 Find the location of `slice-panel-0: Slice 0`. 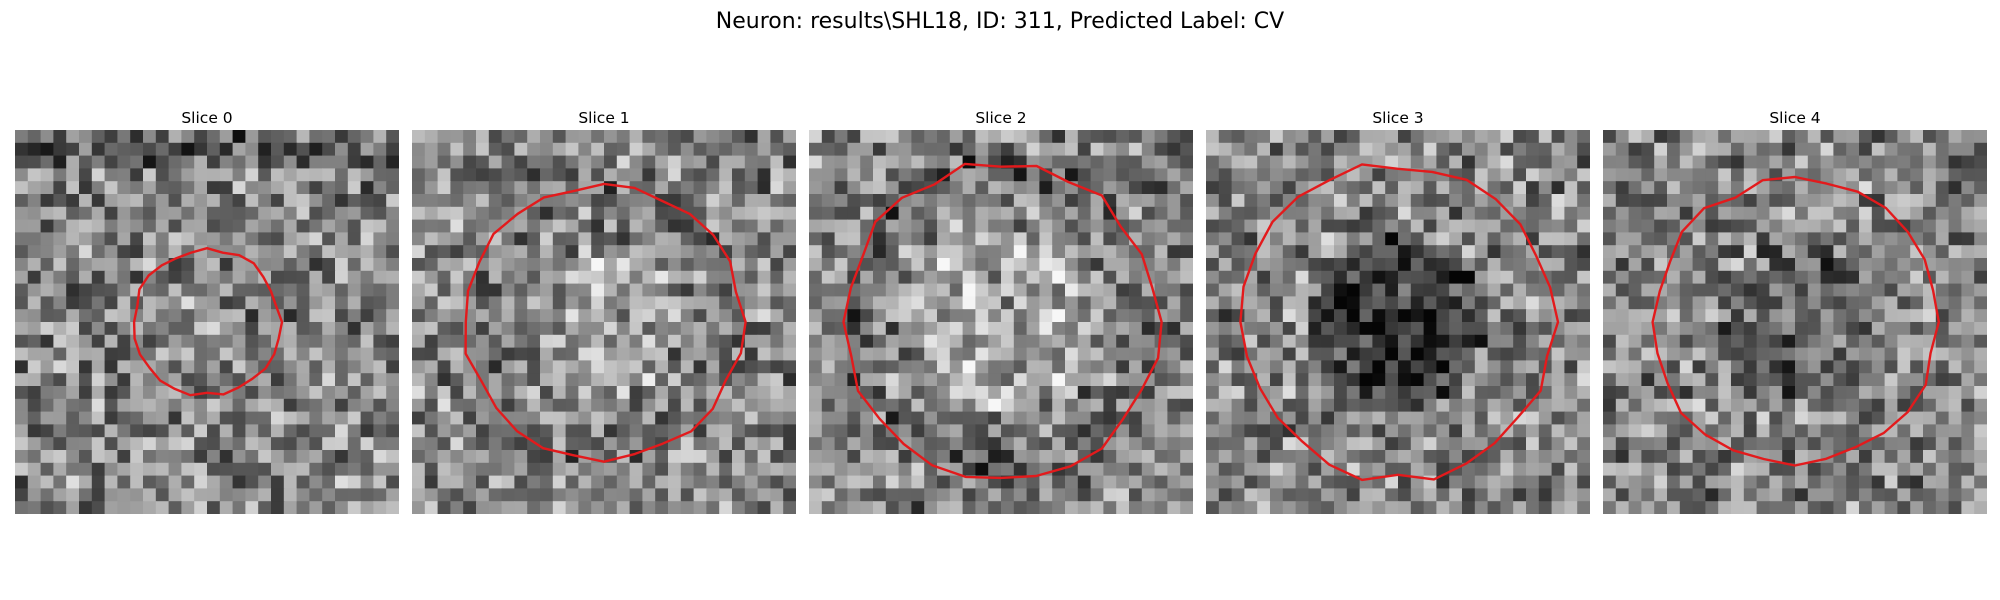

slice-panel-0: Slice 0 is located at coordinates (207, 311).